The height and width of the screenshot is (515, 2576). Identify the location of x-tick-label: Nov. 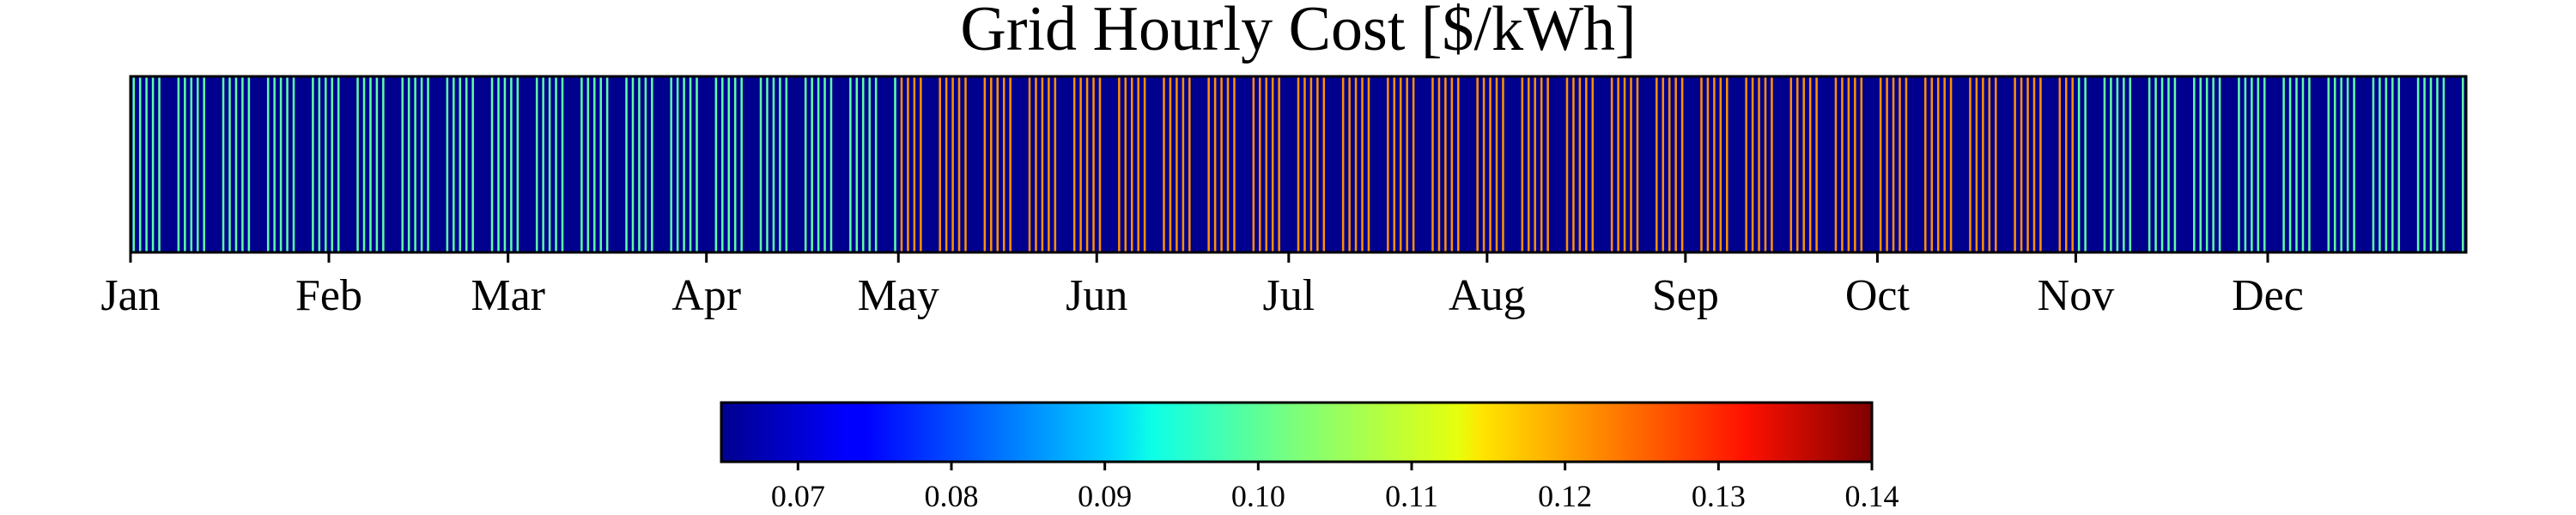
(2076, 295).